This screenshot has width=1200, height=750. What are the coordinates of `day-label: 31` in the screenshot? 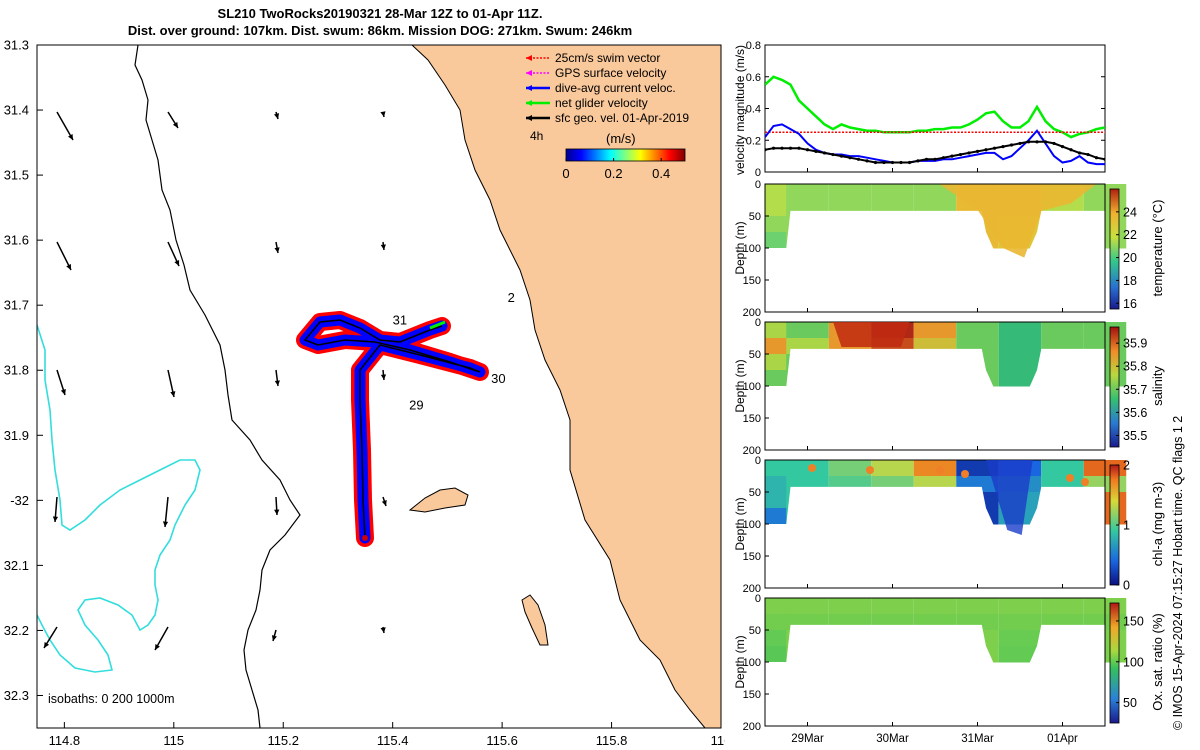 It's located at (400, 320).